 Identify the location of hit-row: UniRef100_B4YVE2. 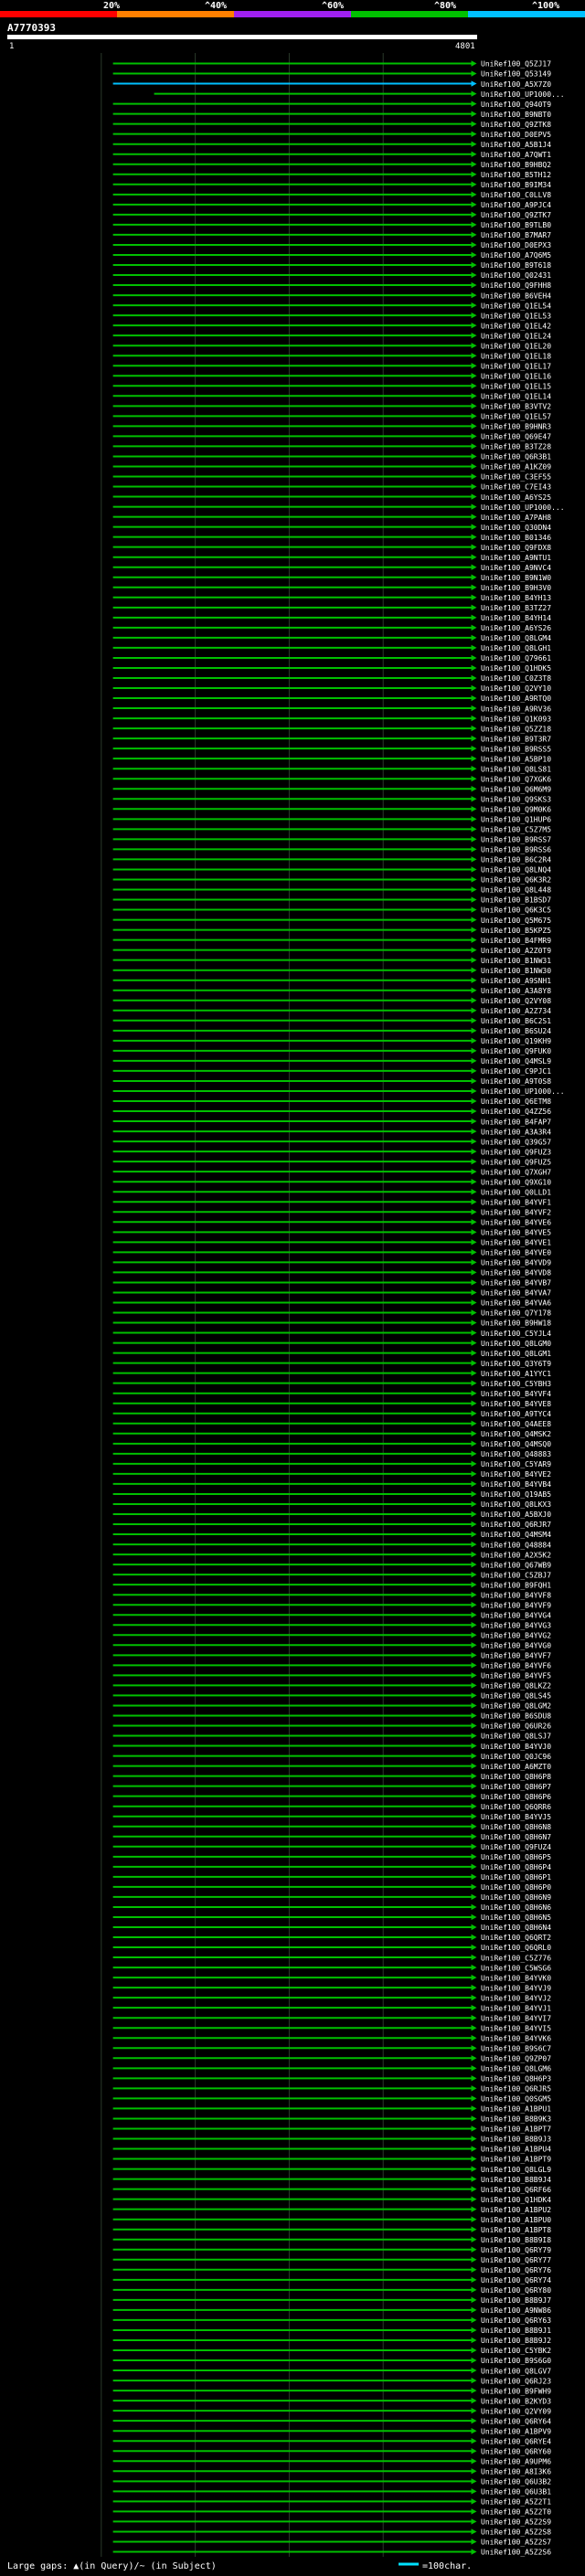
(332, 1474).